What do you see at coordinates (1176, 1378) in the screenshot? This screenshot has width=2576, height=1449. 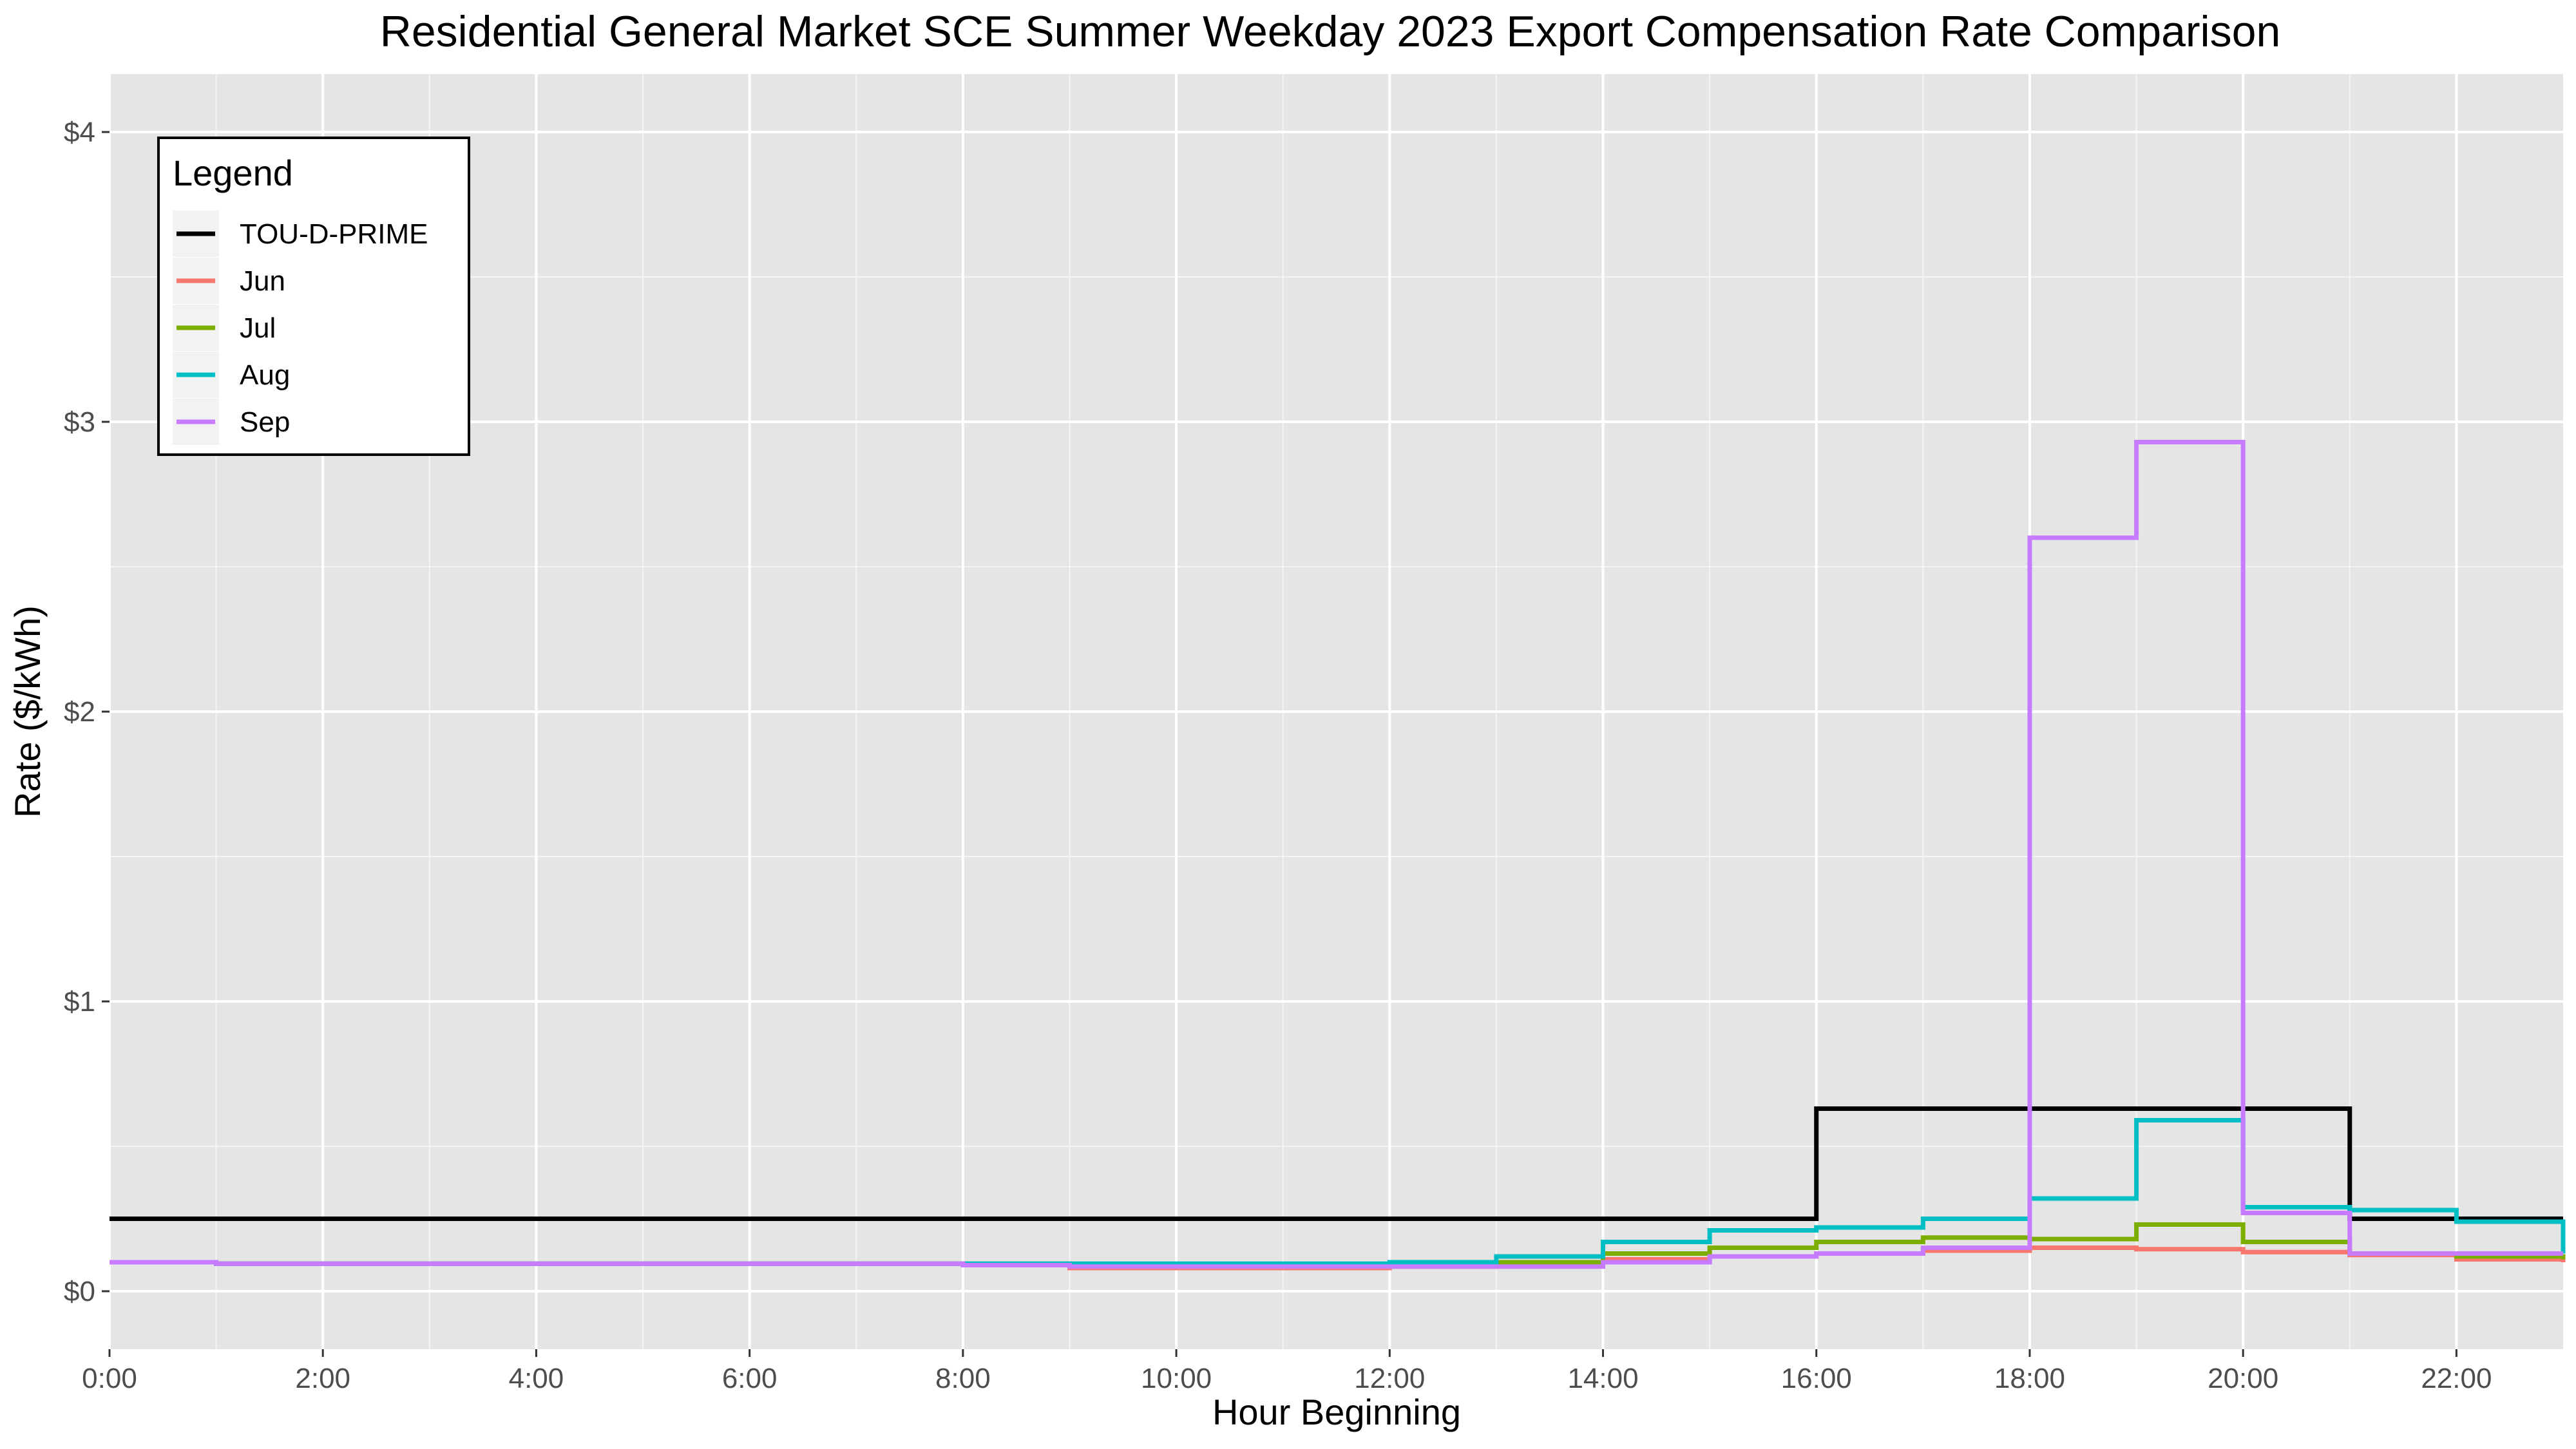 I see `x-tick-label: 10:00` at bounding box center [1176, 1378].